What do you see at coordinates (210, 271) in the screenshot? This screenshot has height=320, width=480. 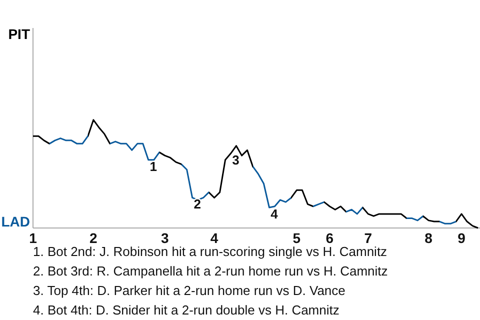 I see `text: 2. Bot 3rd: R. Campanella hit a 2-run home run vs H. Camnitz` at bounding box center [210, 271].